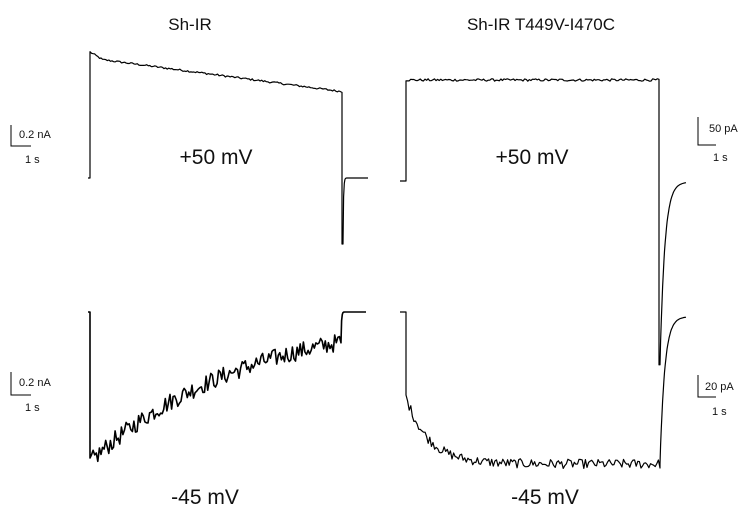 The height and width of the screenshot is (510, 744). What do you see at coordinates (227, 387) in the screenshot?
I see `trace-sh-ir-minus45` at bounding box center [227, 387].